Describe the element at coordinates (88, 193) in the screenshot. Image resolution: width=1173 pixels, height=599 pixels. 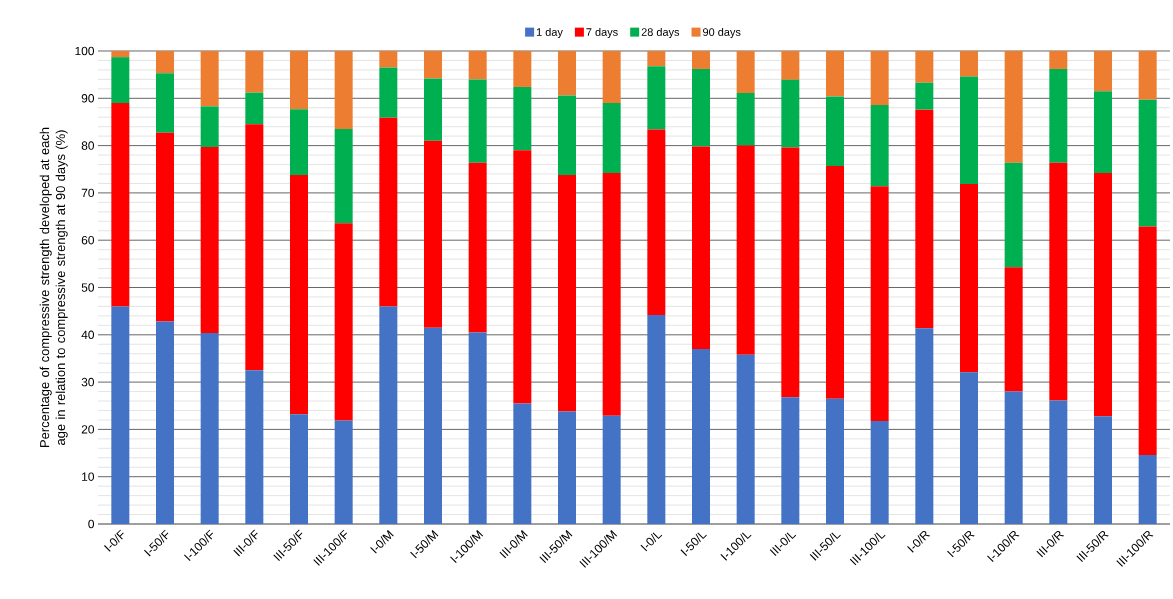
I see `y-tick-label: 70` at that location.